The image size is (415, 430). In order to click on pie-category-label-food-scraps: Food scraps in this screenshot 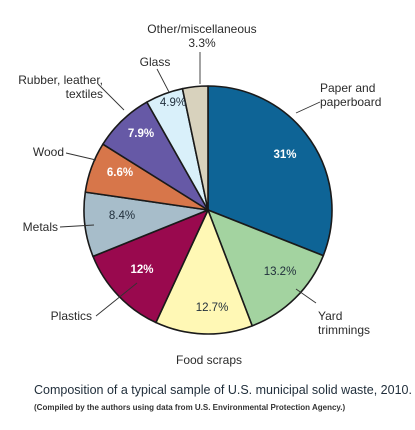, I will do `click(209, 360)`.